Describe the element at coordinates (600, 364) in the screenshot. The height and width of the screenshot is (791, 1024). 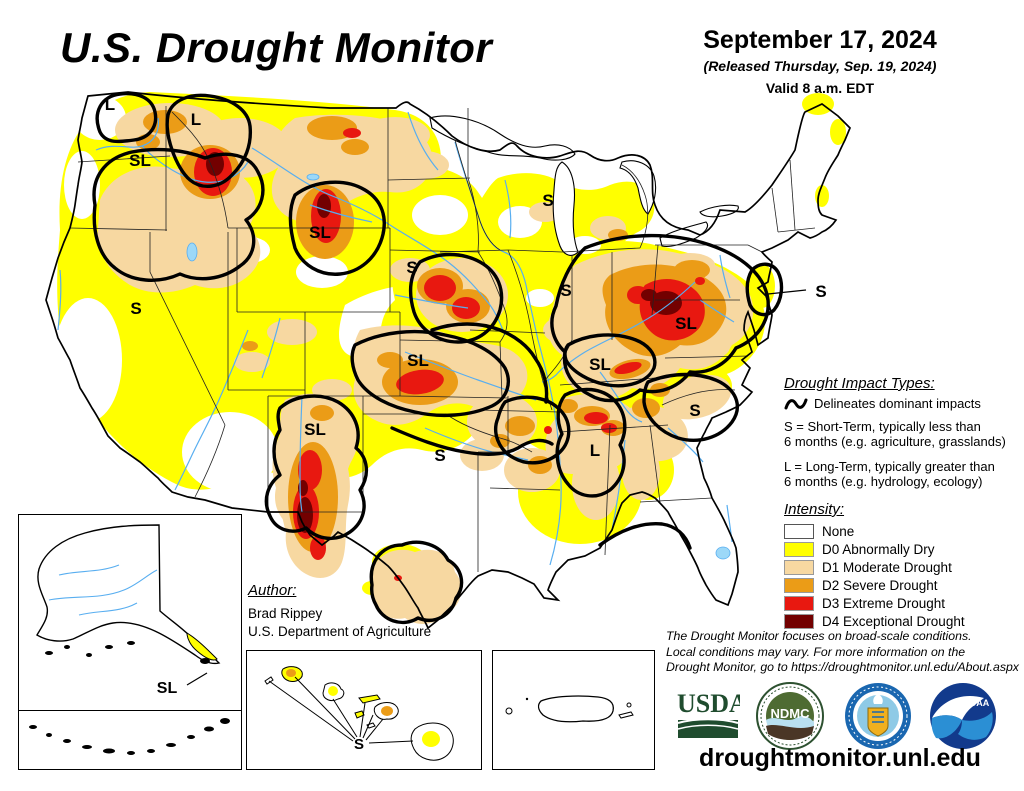
I see `label-ky: SL` at that location.